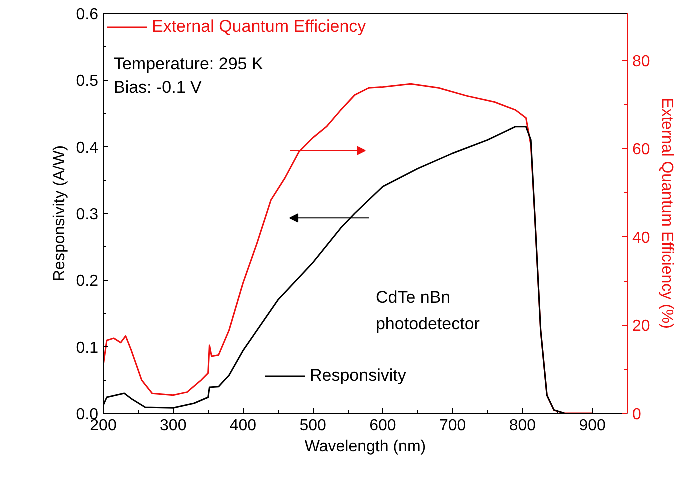 This screenshot has height=492, width=678. I want to click on x-tick-label: 300, so click(173, 426).